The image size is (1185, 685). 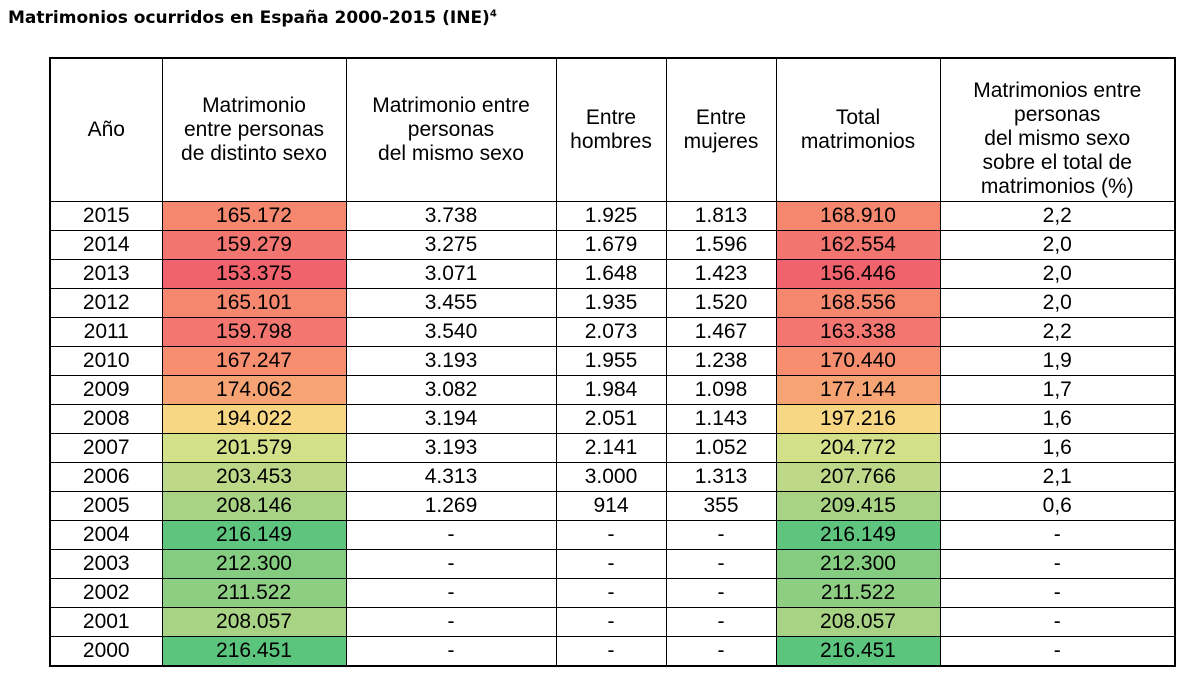 I want to click on cell-porcentaje: 1,9, so click(x=1057, y=361).